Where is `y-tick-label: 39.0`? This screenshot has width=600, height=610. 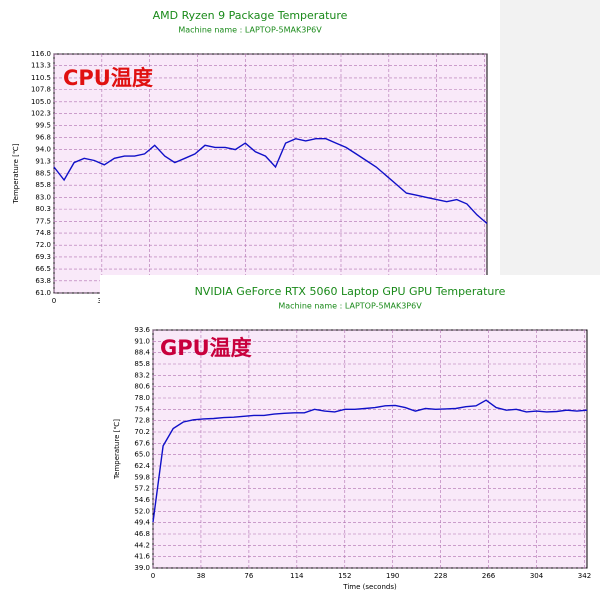
y-tick-label: 39.0 is located at coordinates (142, 568).